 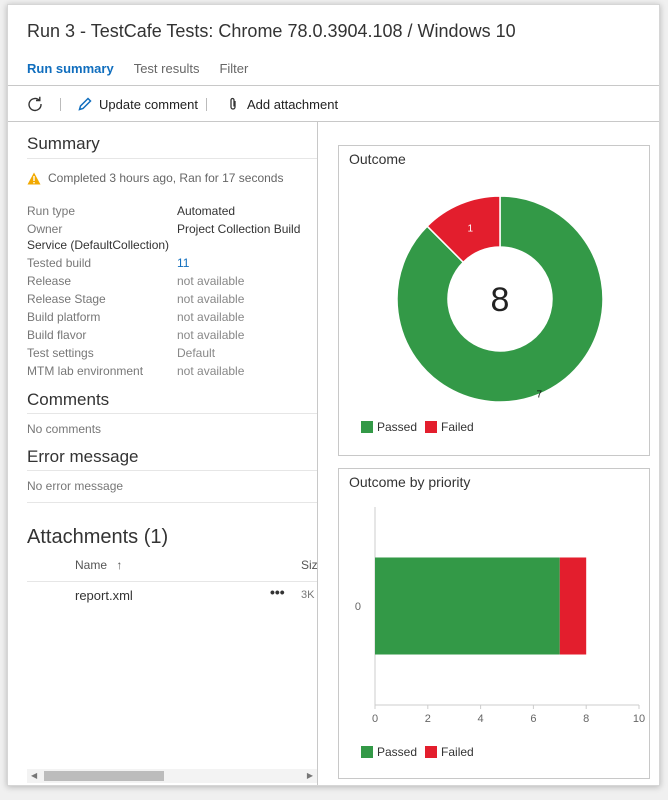 What do you see at coordinates (34, 775) in the screenshot?
I see `scroll-left-icon: ◀` at bounding box center [34, 775].